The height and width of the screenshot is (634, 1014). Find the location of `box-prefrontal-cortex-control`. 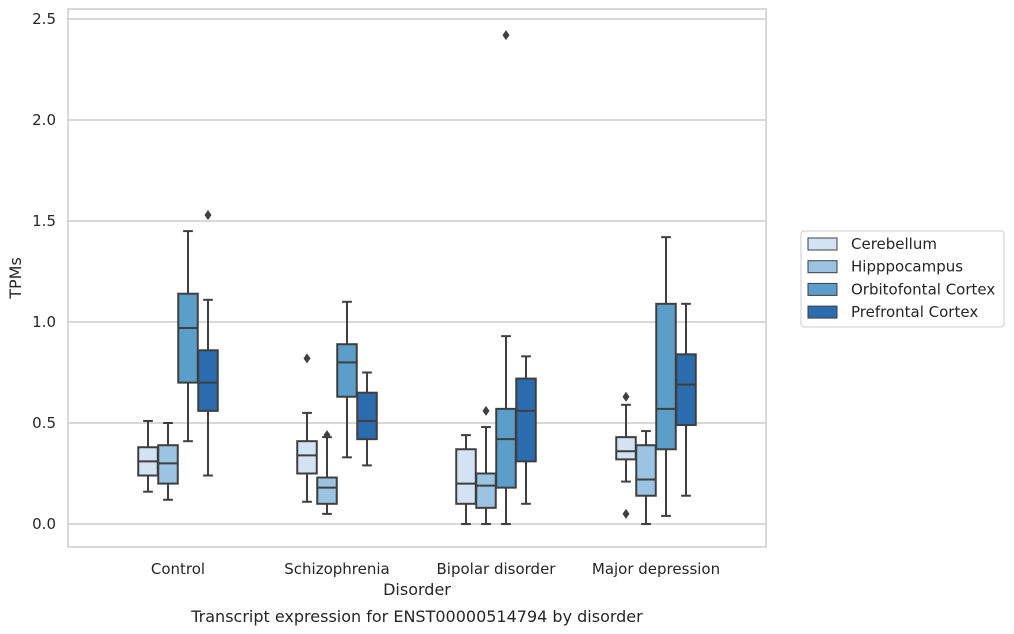

box-prefrontal-cortex-control is located at coordinates (208, 343).